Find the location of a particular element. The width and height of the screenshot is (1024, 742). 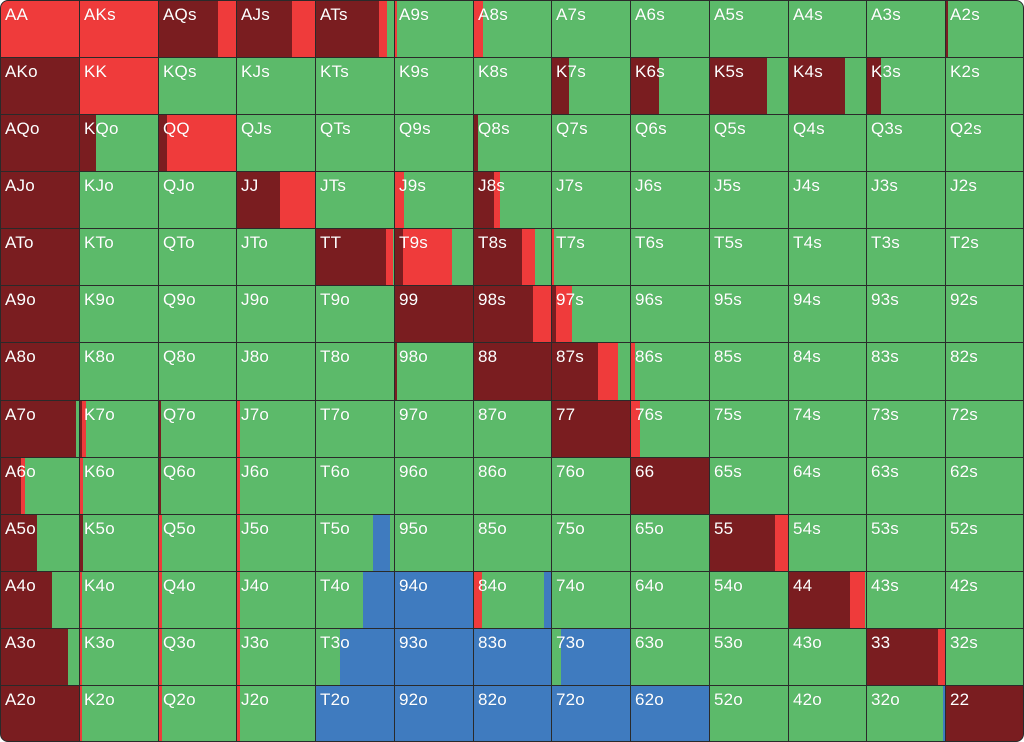

hand-cell: K5s is located at coordinates (749, 86).